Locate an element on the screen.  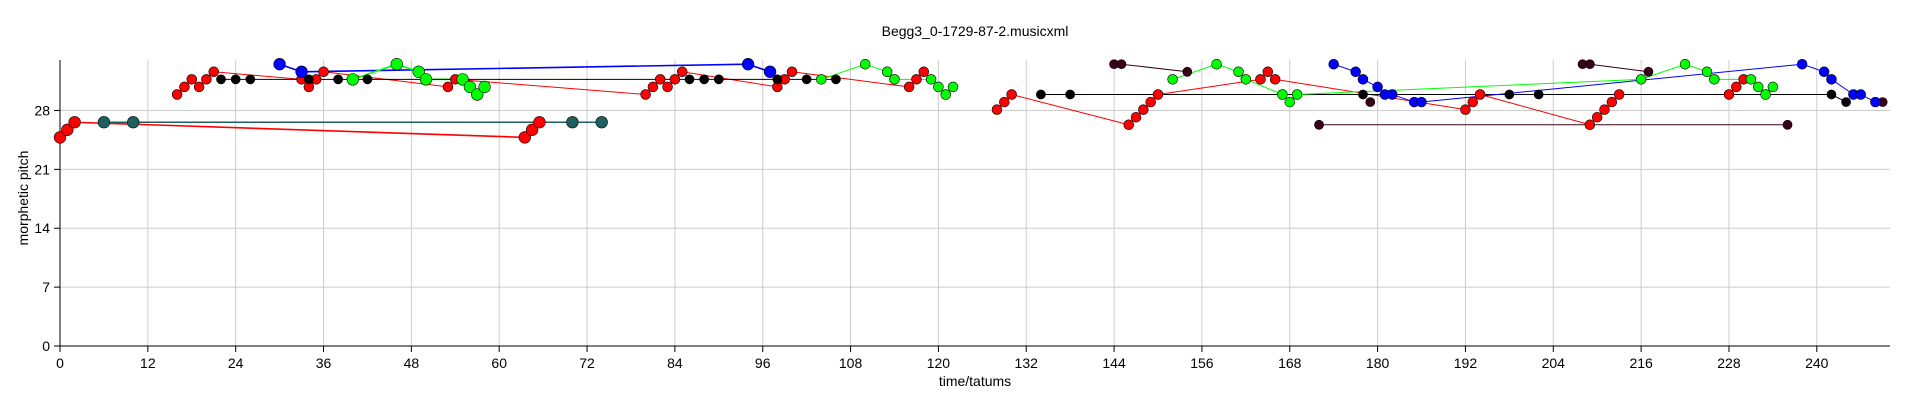
x-tick-label: 144 is located at coordinates (1114, 363).